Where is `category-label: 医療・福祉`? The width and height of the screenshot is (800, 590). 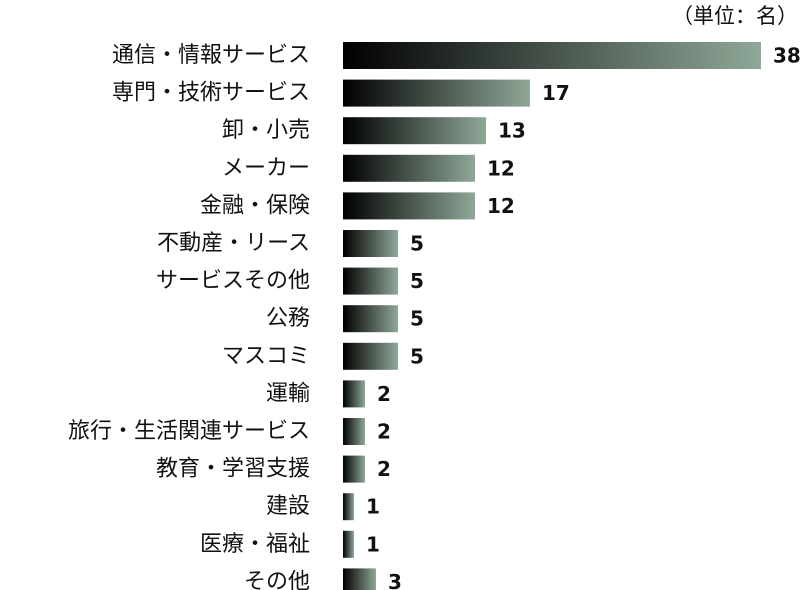
category-label: 医療・福祉 is located at coordinates (255, 544).